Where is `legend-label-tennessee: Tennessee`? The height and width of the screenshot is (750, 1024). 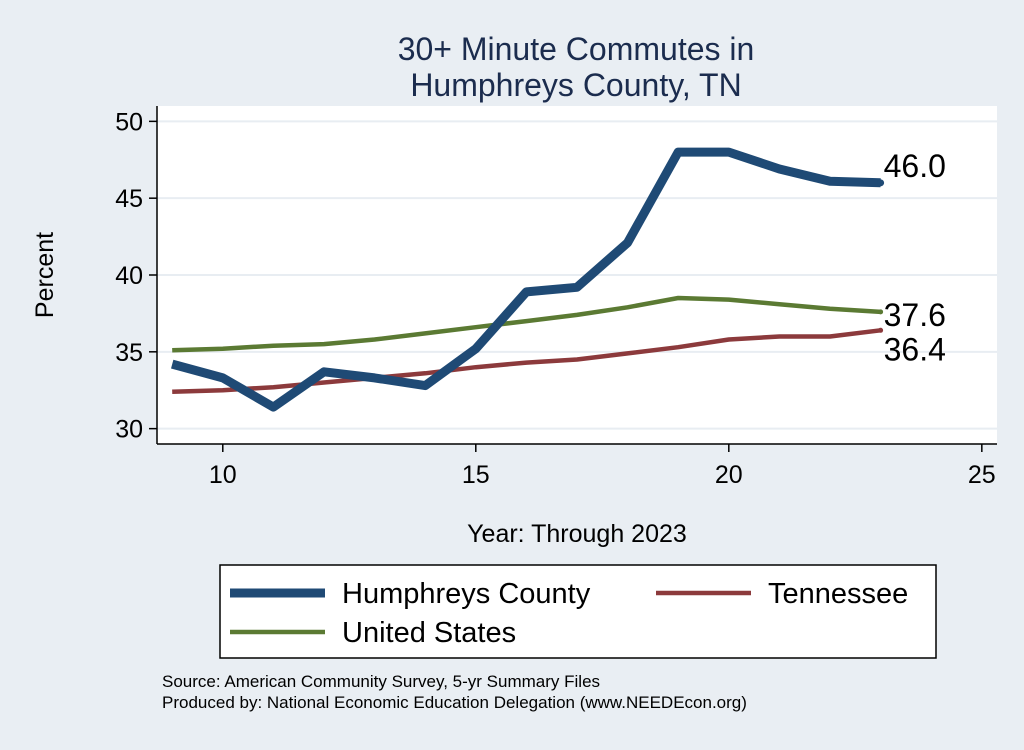 legend-label-tennessee: Tennessee is located at coordinates (838, 594).